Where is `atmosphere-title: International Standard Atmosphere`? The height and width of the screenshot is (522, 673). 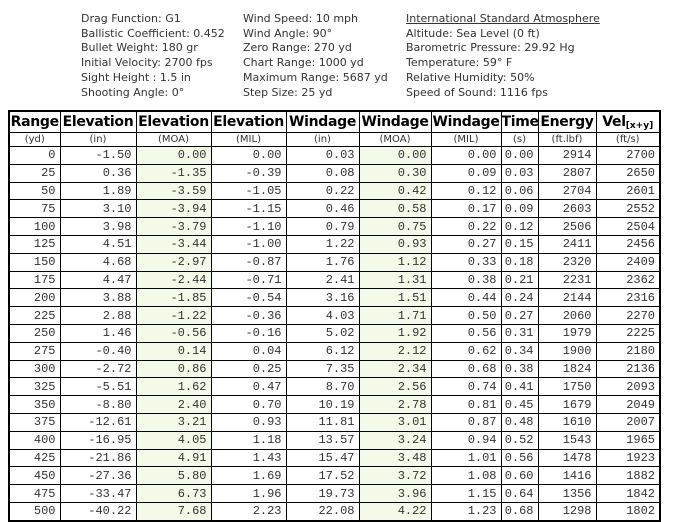 atmosphere-title: International Standard Atmosphere is located at coordinates (503, 18).